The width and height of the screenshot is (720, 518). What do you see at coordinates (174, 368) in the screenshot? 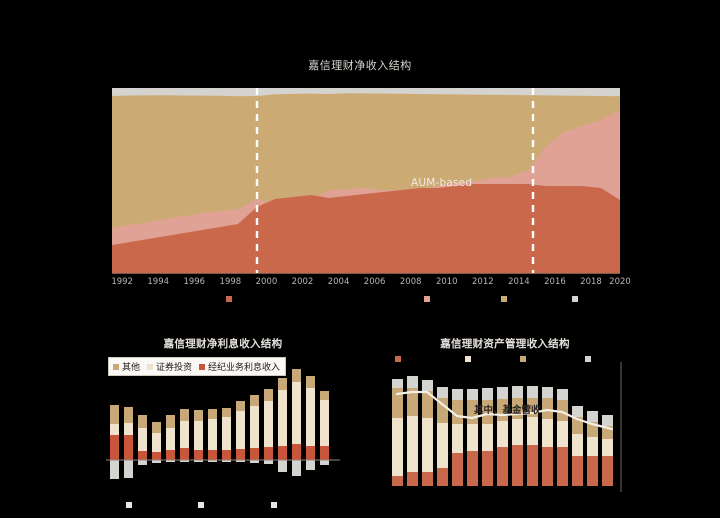
I see `legend-label-securities-investment: 证券投资` at bounding box center [174, 368].